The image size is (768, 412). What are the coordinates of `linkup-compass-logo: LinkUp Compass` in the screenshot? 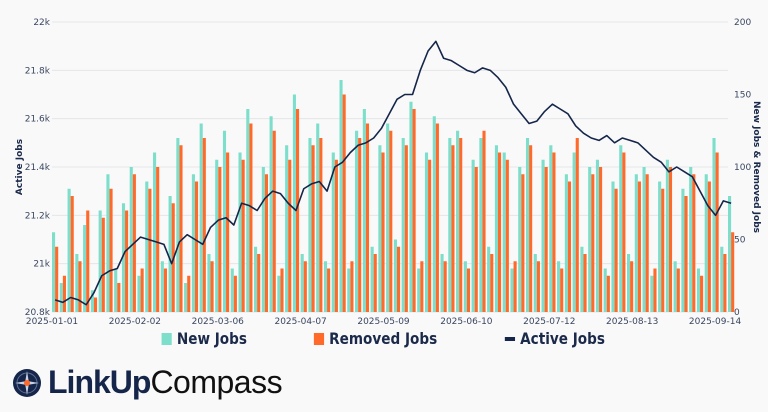 It's located at (147, 382).